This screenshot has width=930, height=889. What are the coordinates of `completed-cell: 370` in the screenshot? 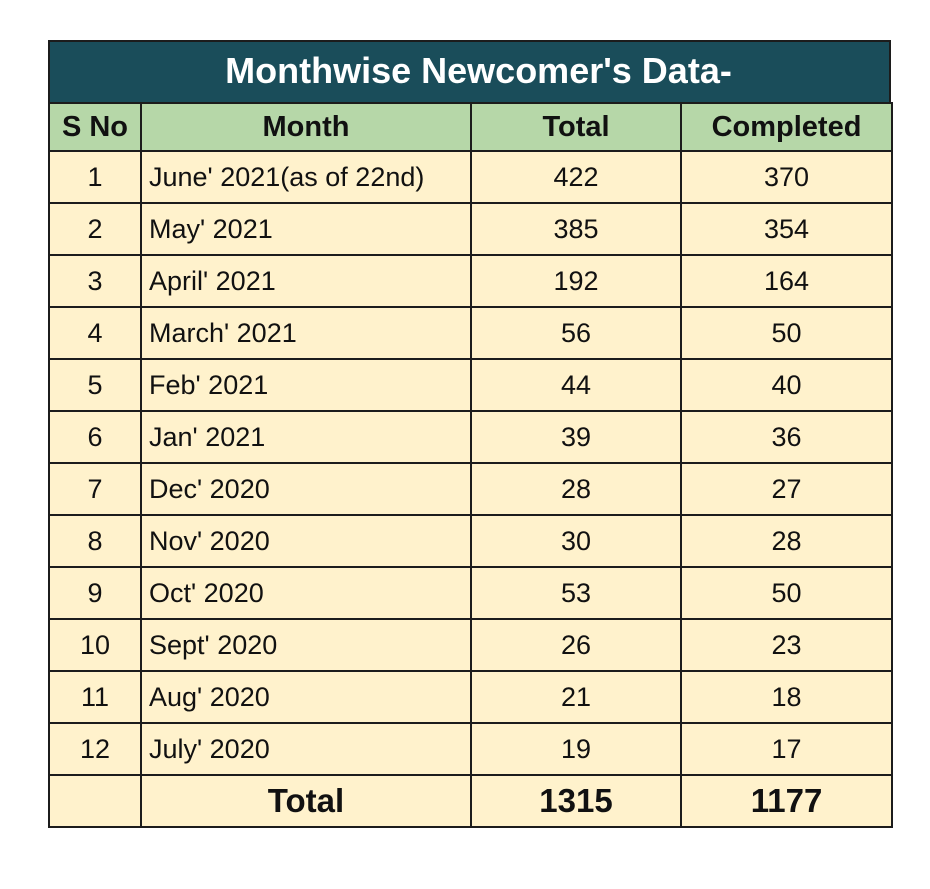 It's located at (786, 177).